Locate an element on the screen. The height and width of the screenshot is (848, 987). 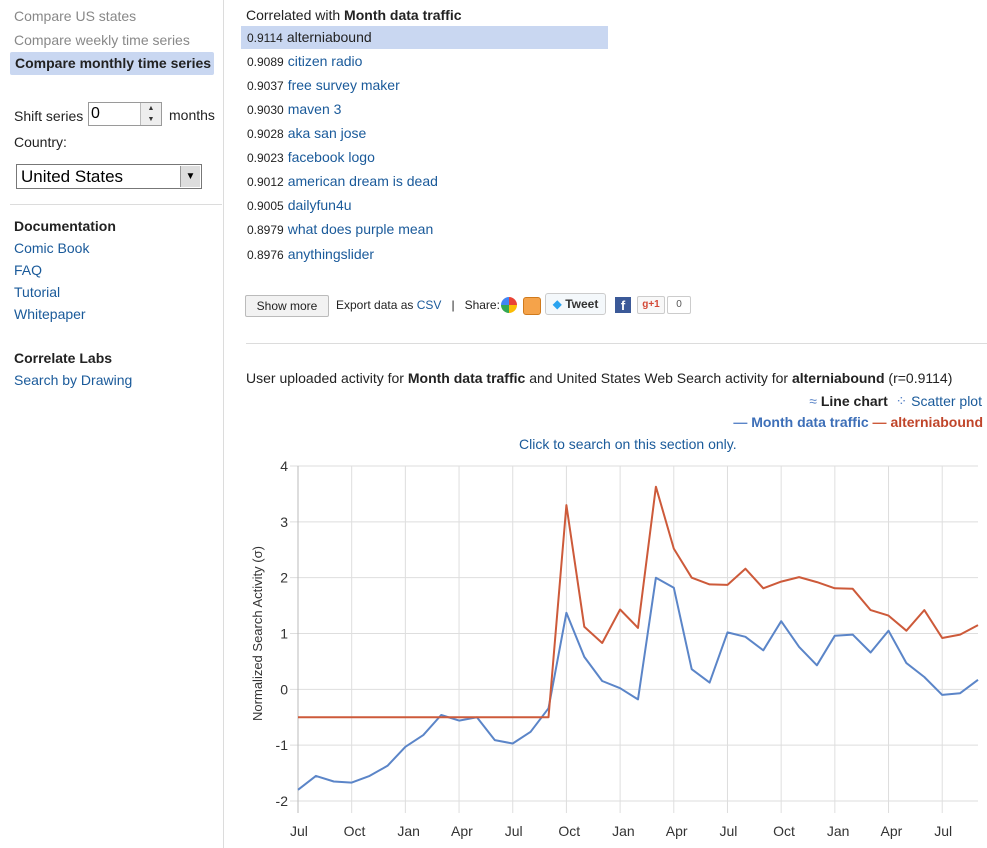
y-tick-label: 2 is located at coordinates (284, 578).